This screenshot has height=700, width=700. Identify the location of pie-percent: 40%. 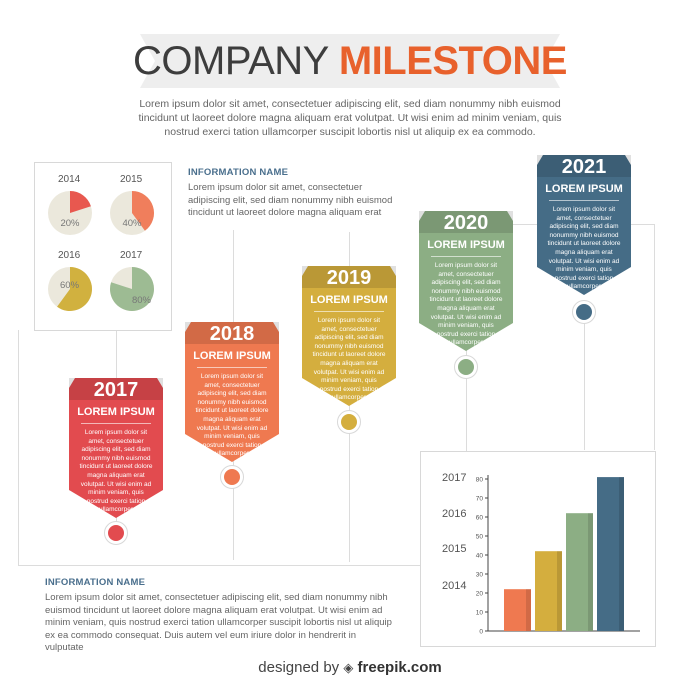
(132, 223).